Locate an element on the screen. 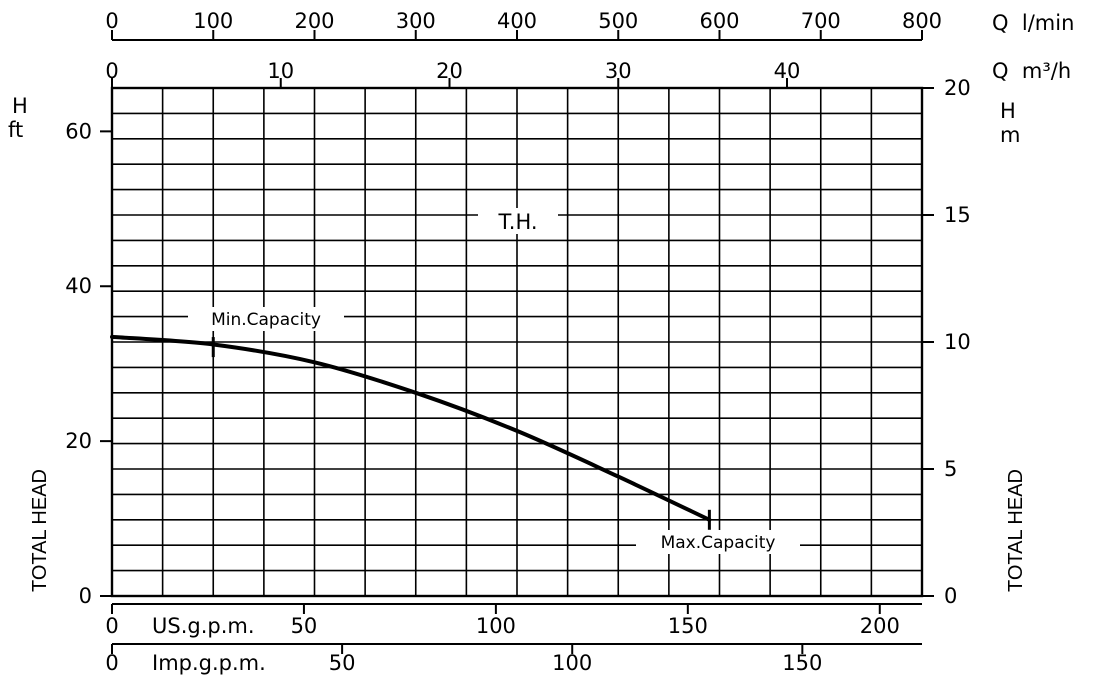 Image resolution: width=1114 pixels, height=679 pixels. min-capacity-label-bg is located at coordinates (266, 319).